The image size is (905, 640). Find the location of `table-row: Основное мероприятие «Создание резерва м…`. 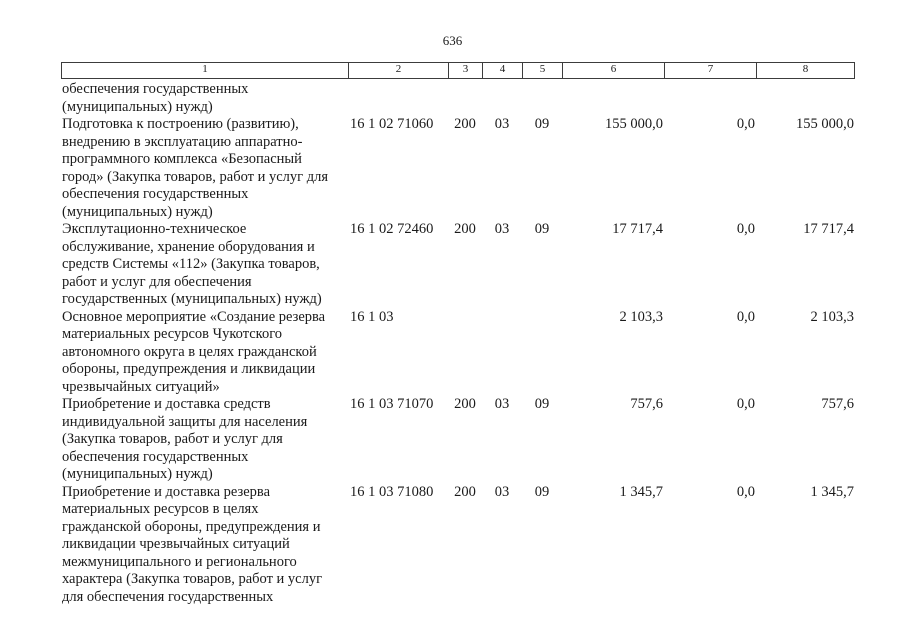

table-row: Основное мероприятие «Создание резерва м… is located at coordinates (458, 353).